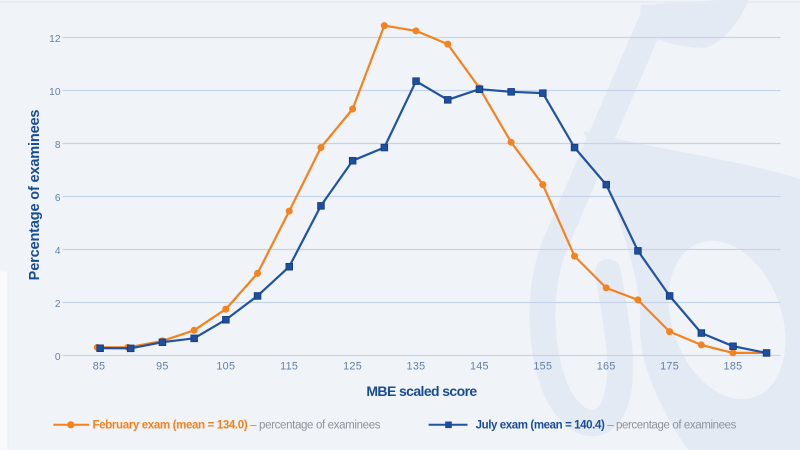 The width and height of the screenshot is (800, 450). Describe the element at coordinates (58, 145) in the screenshot. I see `svg-text: 8` at that location.